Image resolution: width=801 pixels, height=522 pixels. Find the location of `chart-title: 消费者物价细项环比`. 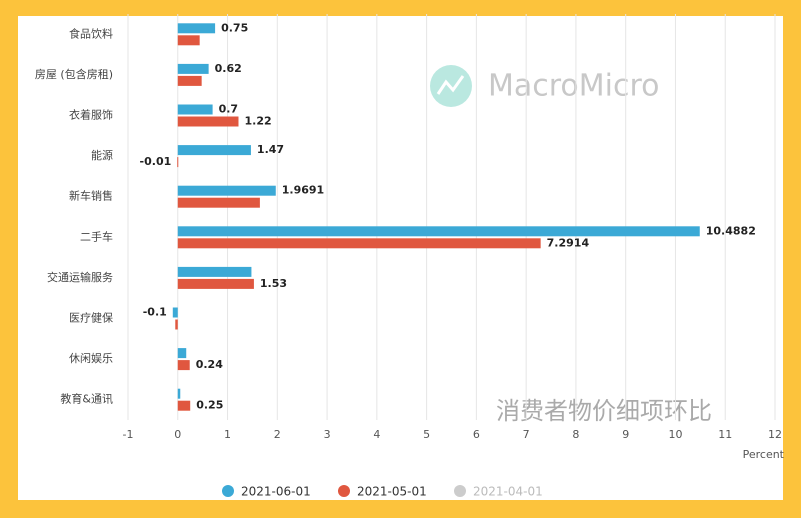

chart-title: 消费者物价细项环比 is located at coordinates (604, 411).